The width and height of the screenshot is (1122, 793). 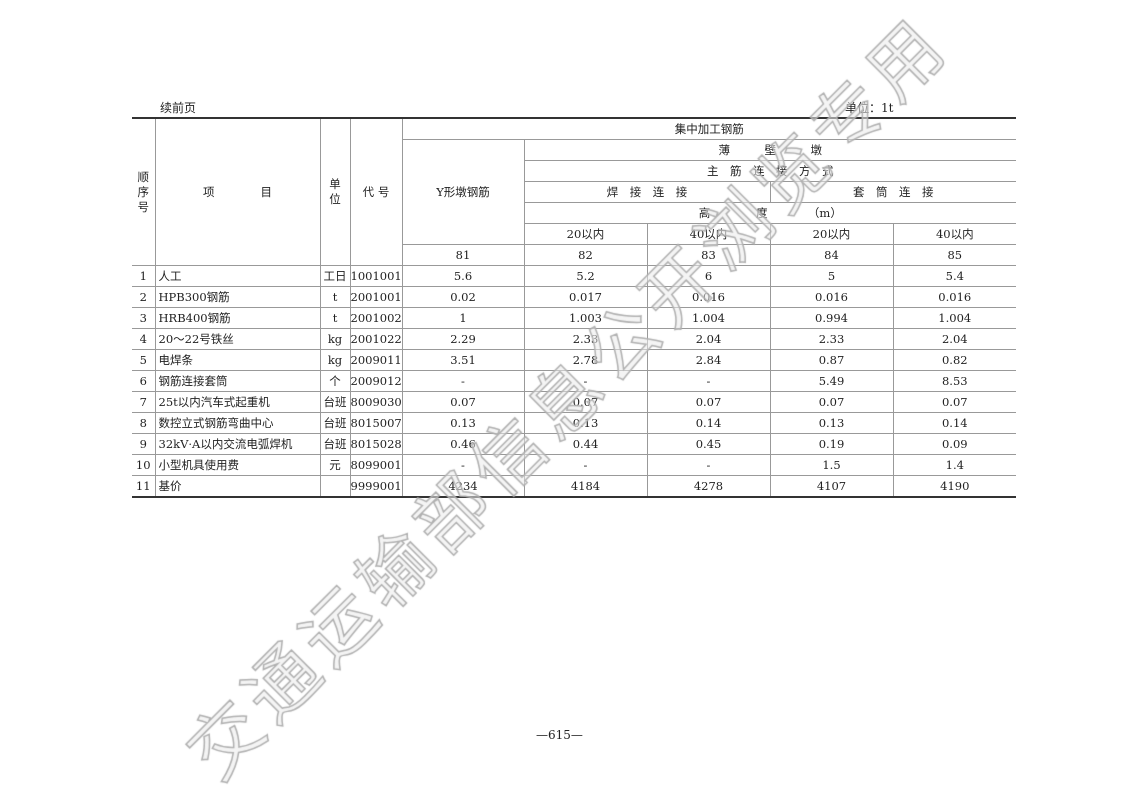 What do you see at coordinates (376, 381) in the screenshot?
I see `row-code: 2009012` at bounding box center [376, 381].